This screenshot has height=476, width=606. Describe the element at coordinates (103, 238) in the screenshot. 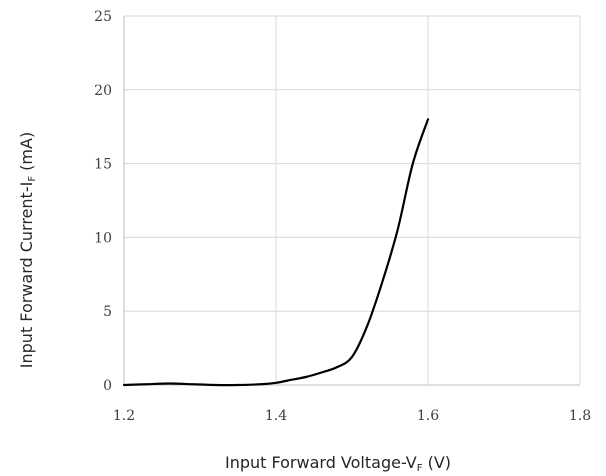

I see `y-tick-label: 10` at that location.